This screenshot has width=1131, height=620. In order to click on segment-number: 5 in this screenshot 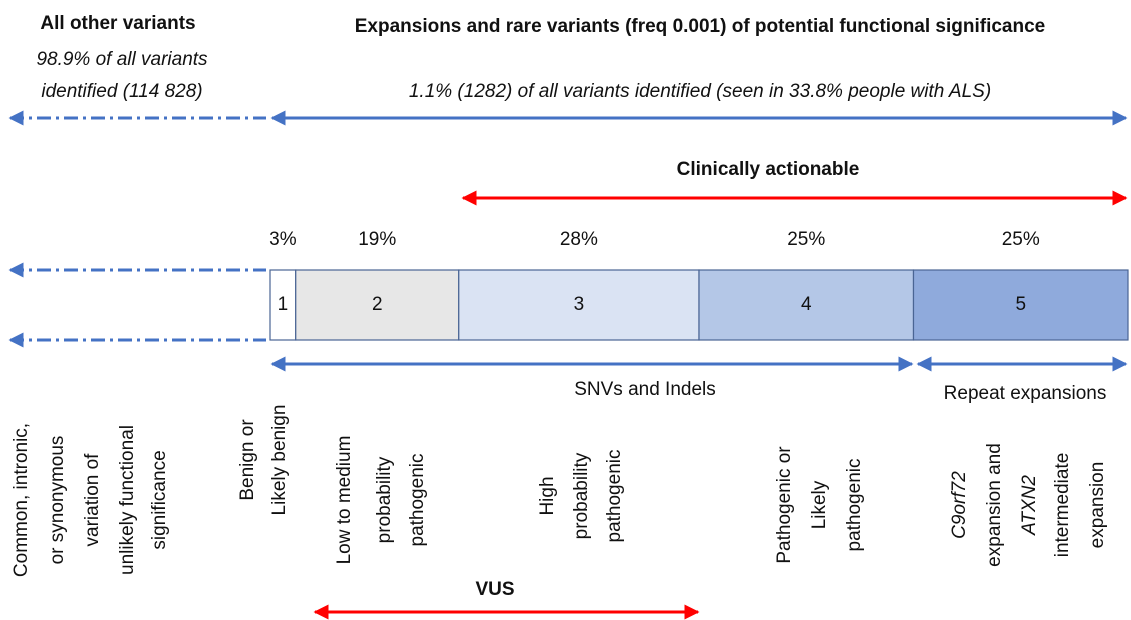, I will do `click(1020, 304)`.